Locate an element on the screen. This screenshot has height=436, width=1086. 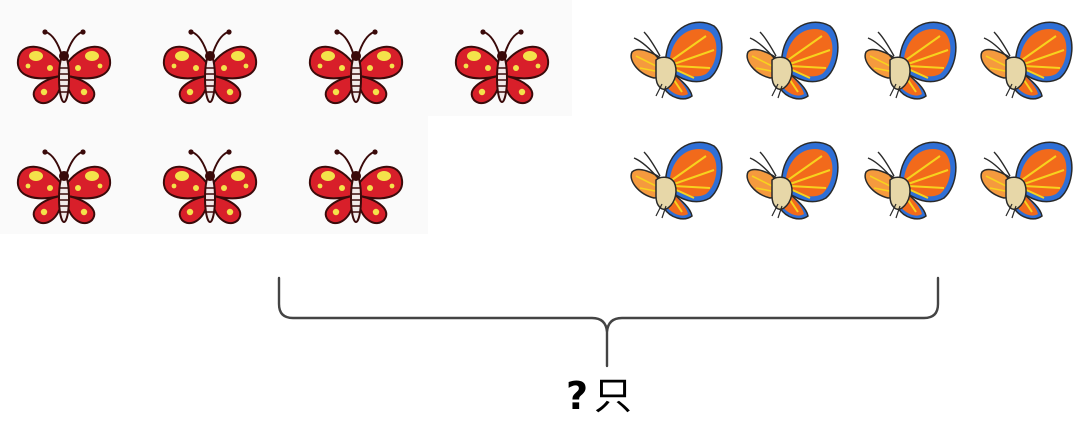
unit-label: 只 is located at coordinates (613, 396).